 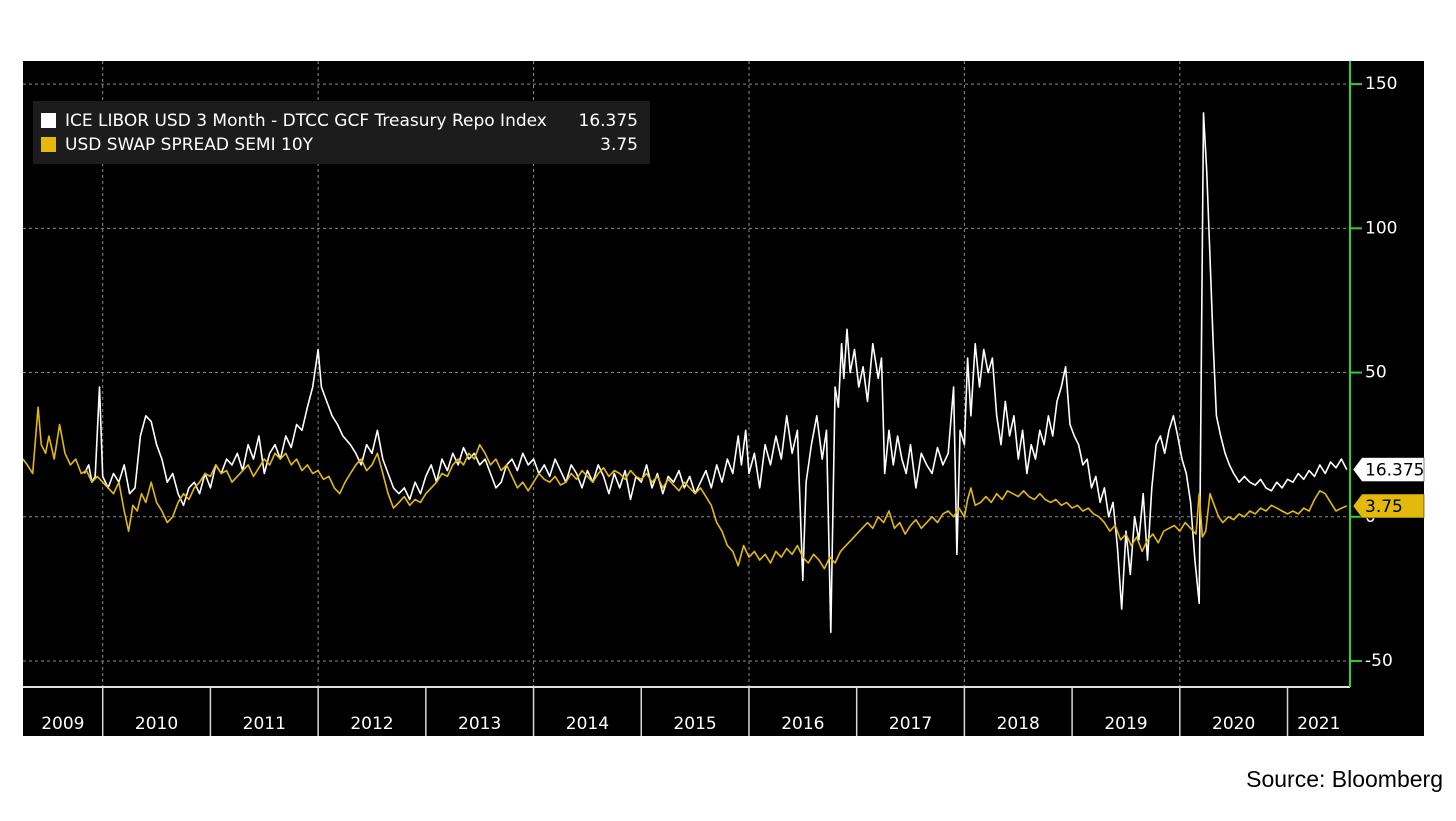 What do you see at coordinates (156, 724) in the screenshot?
I see `x-tick-label: 2010` at bounding box center [156, 724].